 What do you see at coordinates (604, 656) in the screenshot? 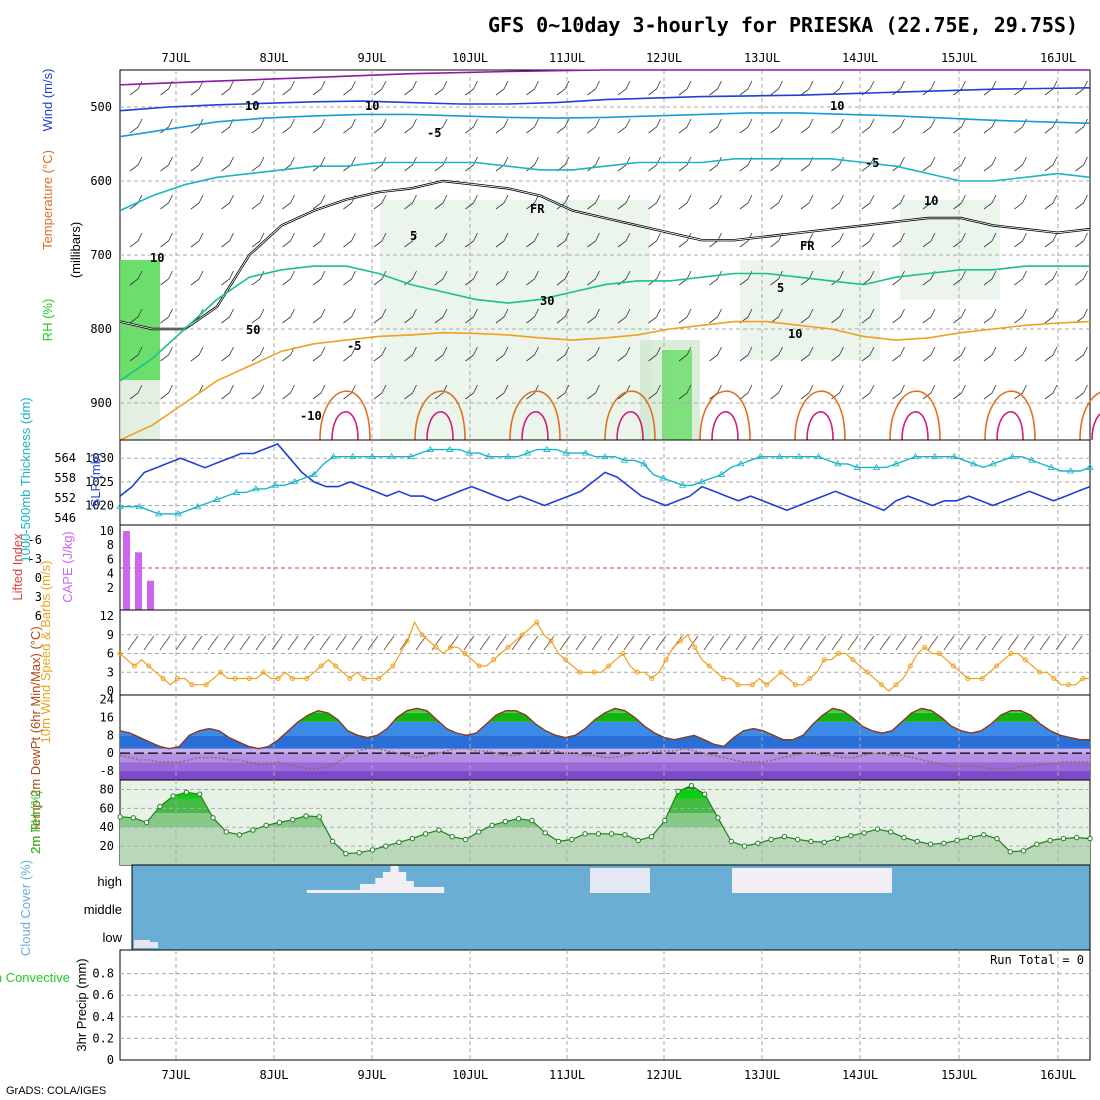
I see `wind-speed-line` at bounding box center [604, 656].